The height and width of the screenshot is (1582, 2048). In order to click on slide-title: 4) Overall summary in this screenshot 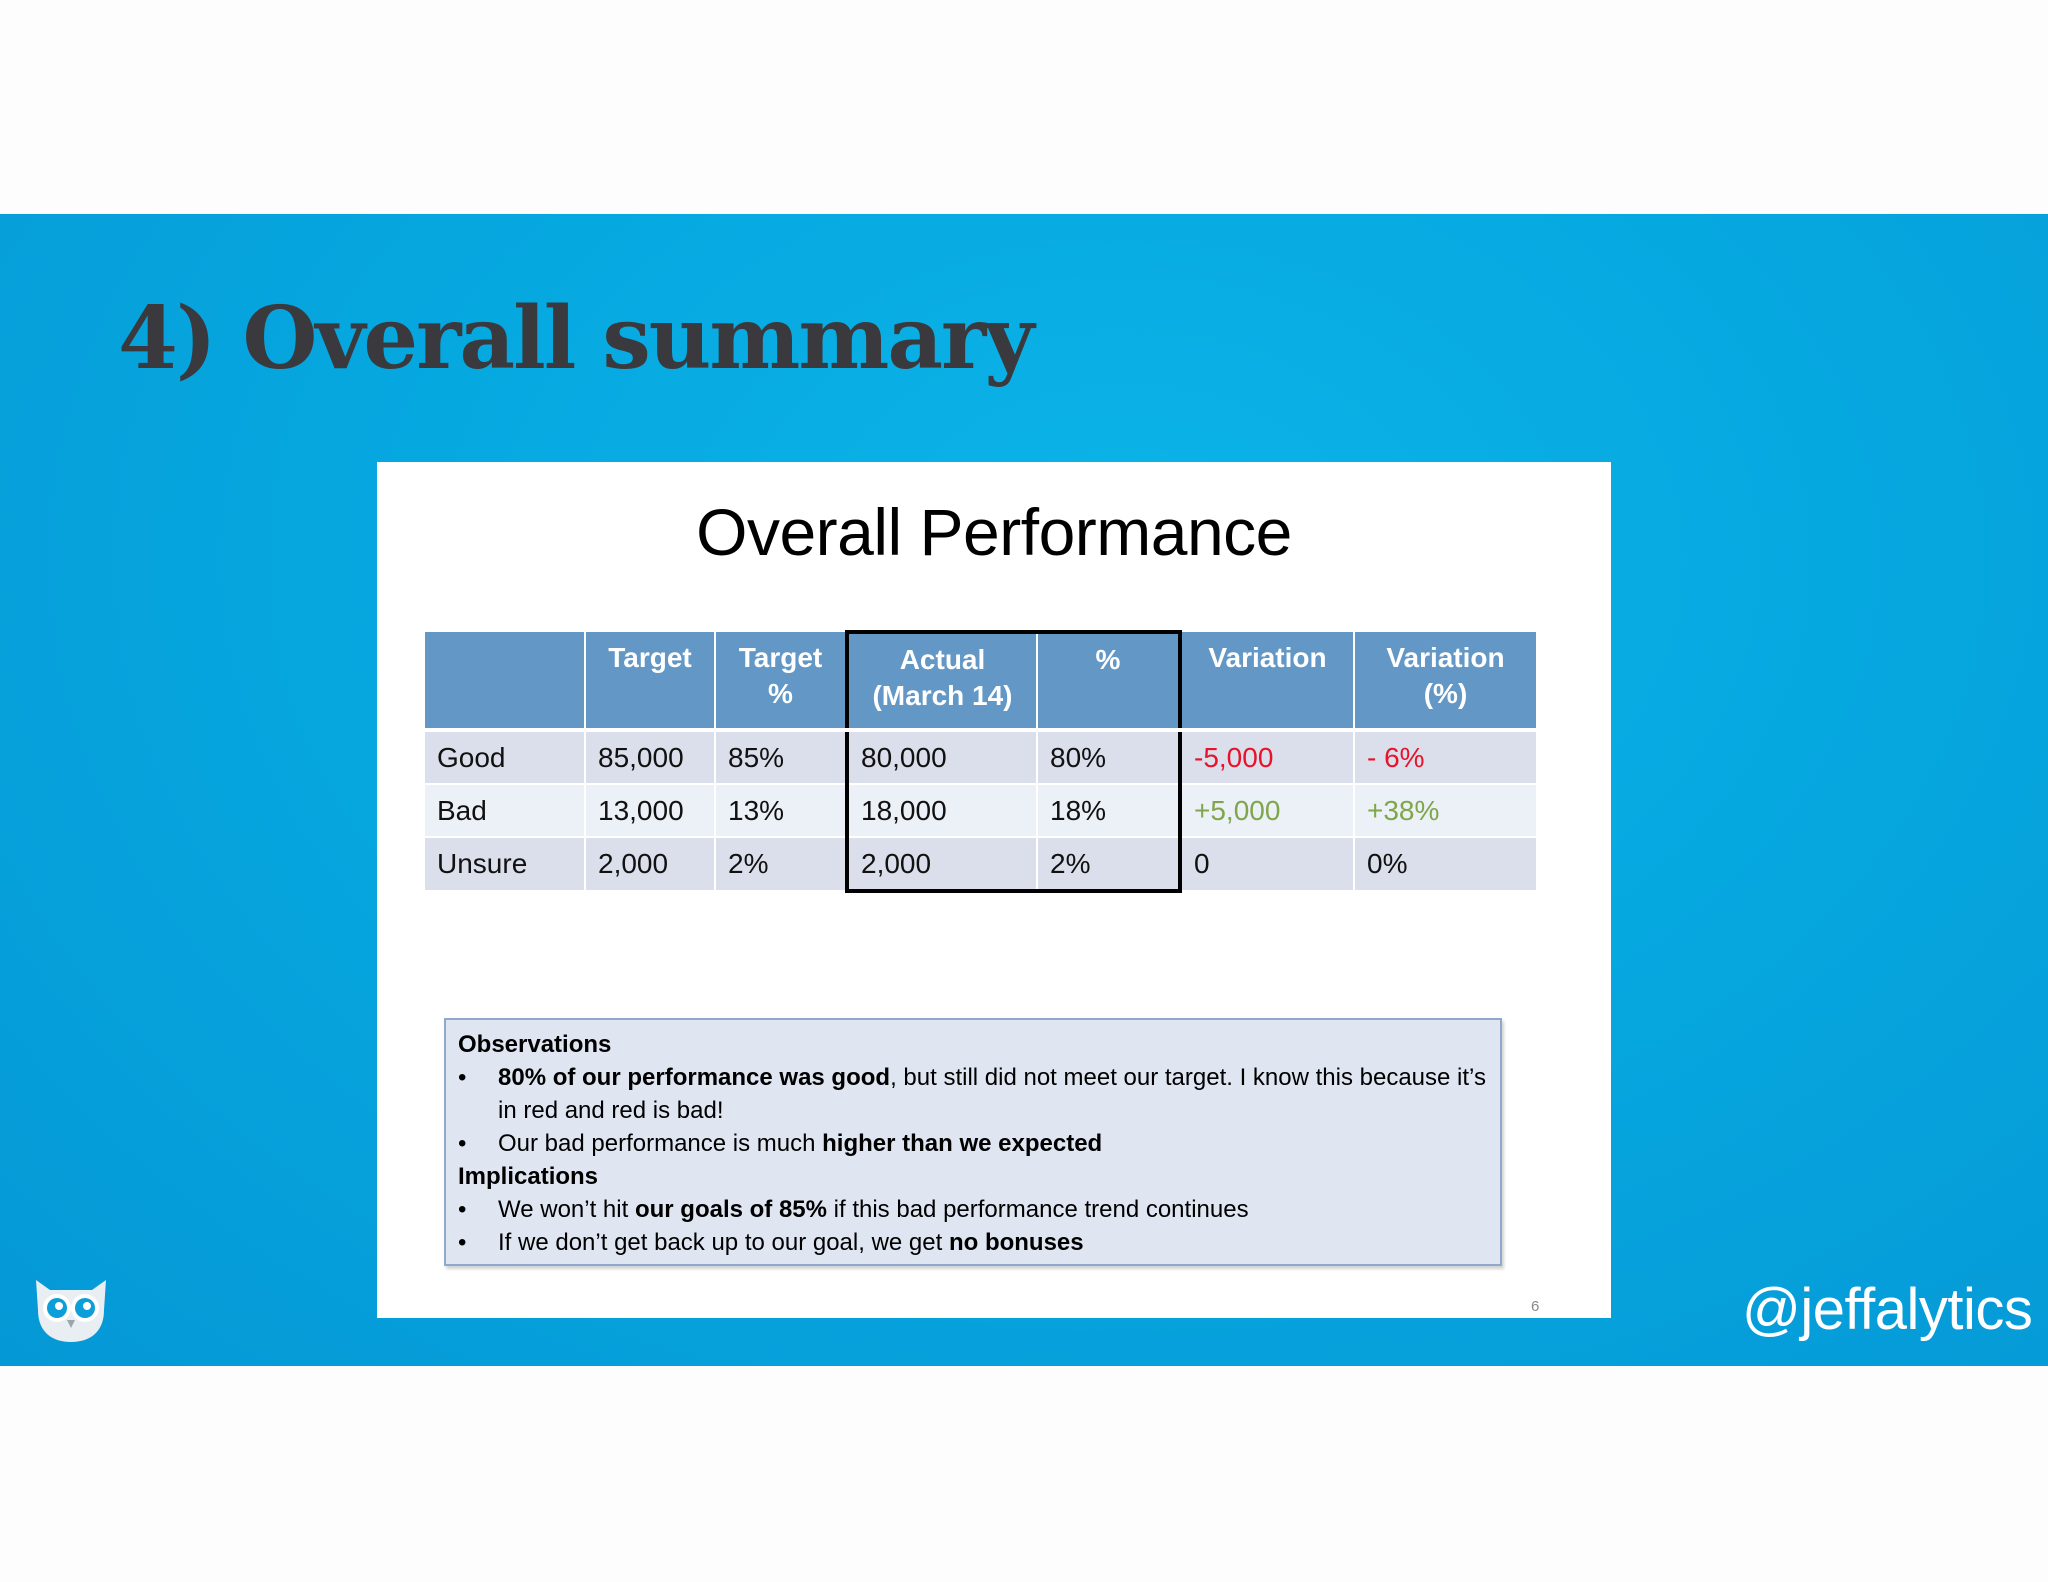, I will do `click(576, 338)`.